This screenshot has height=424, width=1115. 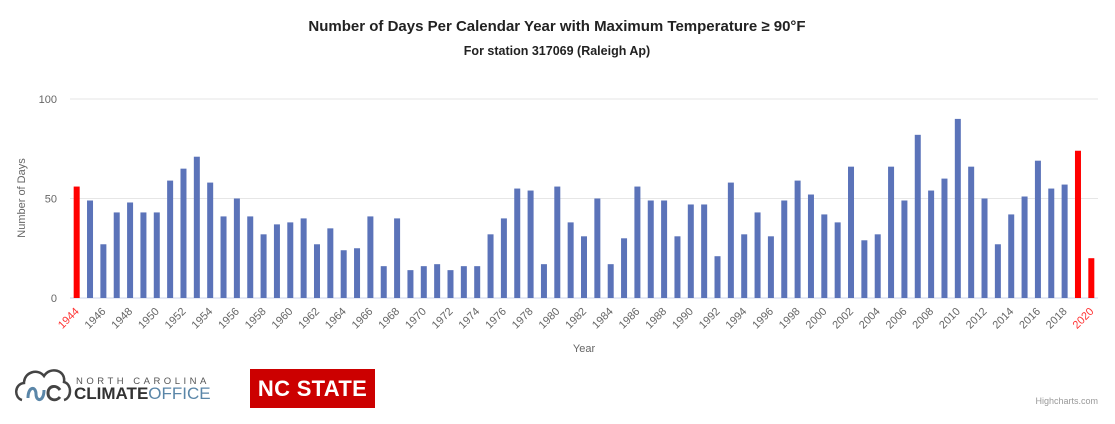 I want to click on logo-text-top: NORTH CAROLINA, so click(x=143, y=381).